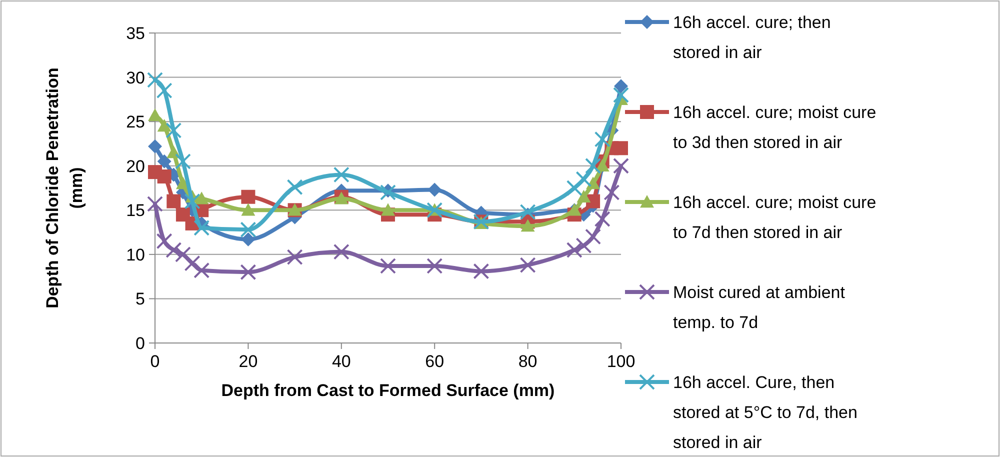  What do you see at coordinates (135, 78) in the screenshot?
I see `y-tick-label: 30` at bounding box center [135, 78].